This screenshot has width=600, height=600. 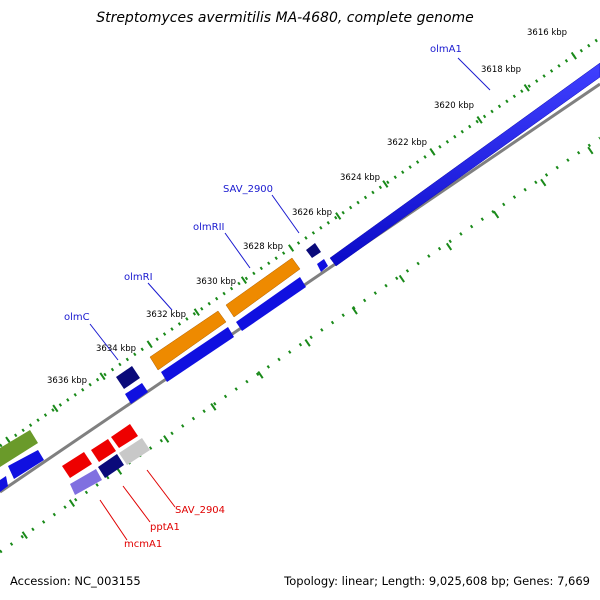 What do you see at coordinates (134, 451) in the screenshot?
I see `gene-sav2904-arrow` at bounding box center [134, 451].